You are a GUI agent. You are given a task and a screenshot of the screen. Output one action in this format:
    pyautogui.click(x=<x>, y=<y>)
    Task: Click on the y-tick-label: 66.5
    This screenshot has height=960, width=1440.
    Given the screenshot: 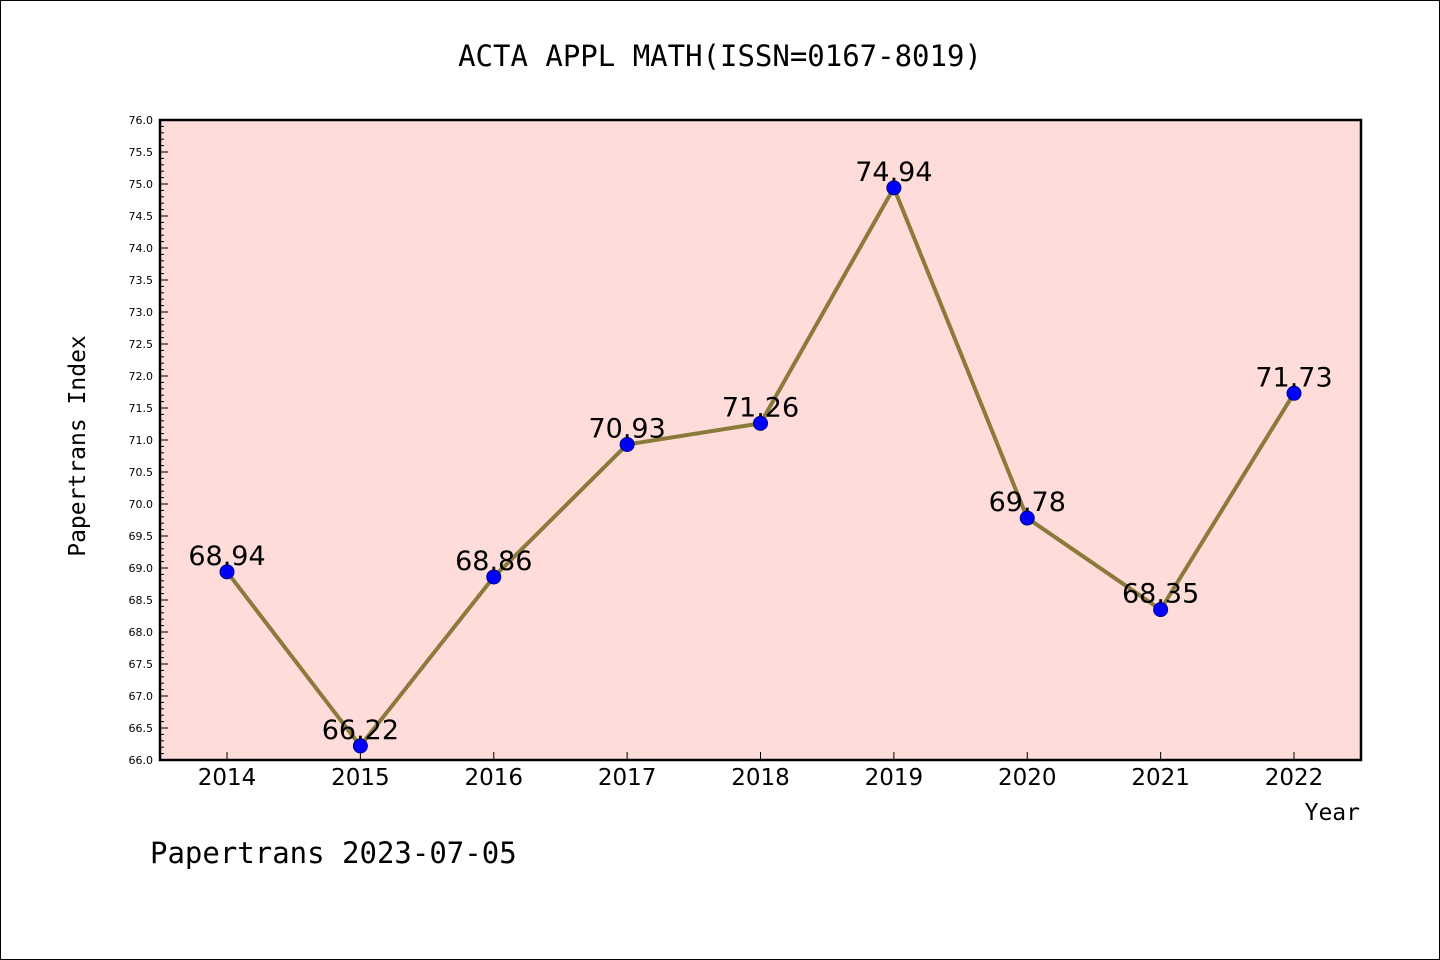 What is the action you would take?
    pyautogui.click(x=141, y=728)
    